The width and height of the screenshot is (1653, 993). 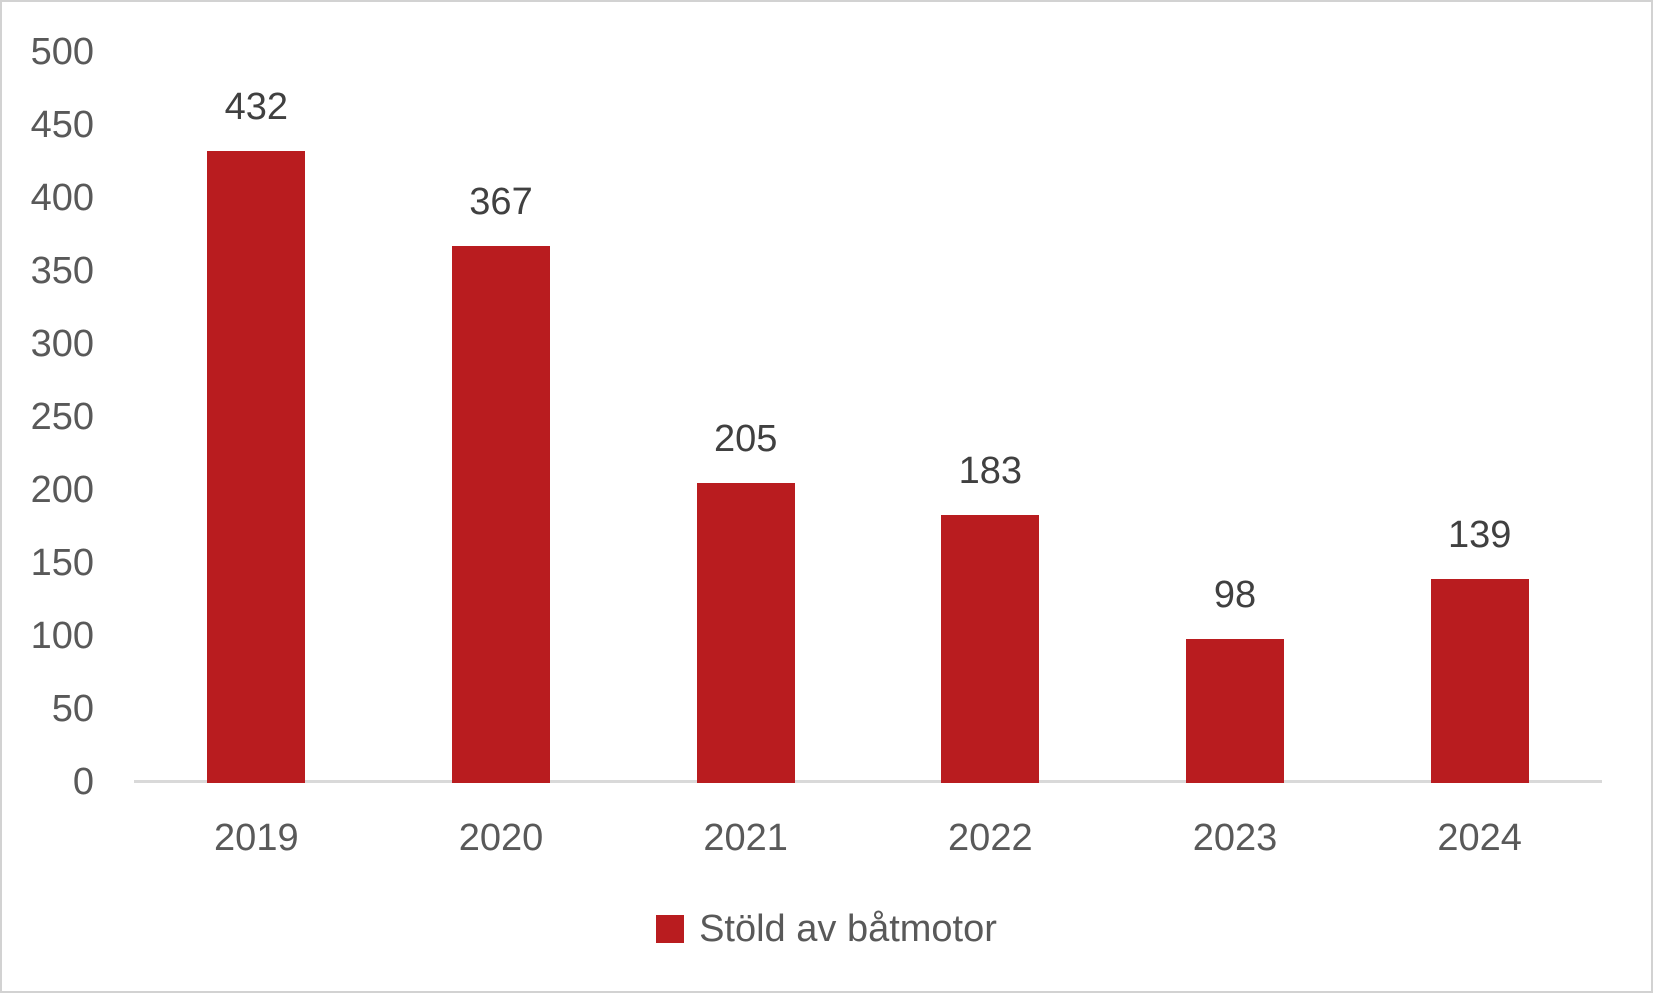 I want to click on bar-value-label: 183, so click(x=990, y=470).